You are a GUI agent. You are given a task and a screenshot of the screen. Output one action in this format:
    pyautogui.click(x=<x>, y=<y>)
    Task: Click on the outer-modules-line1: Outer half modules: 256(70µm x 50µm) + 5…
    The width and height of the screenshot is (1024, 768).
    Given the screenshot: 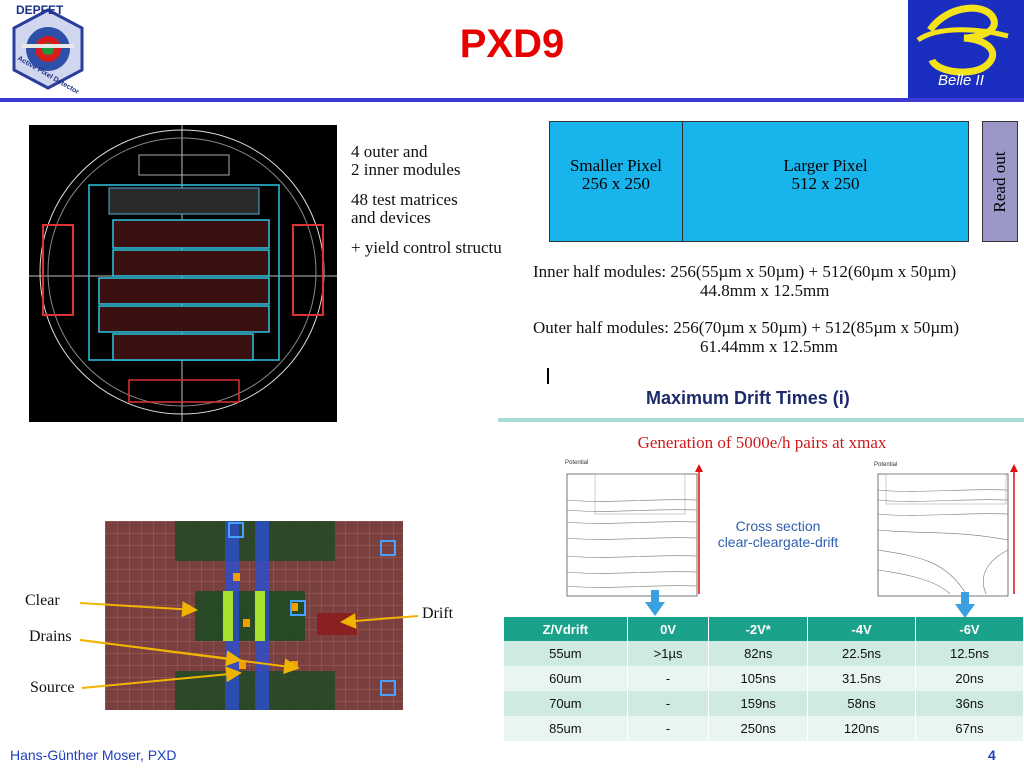 What is the action you would take?
    pyautogui.click(x=746, y=327)
    